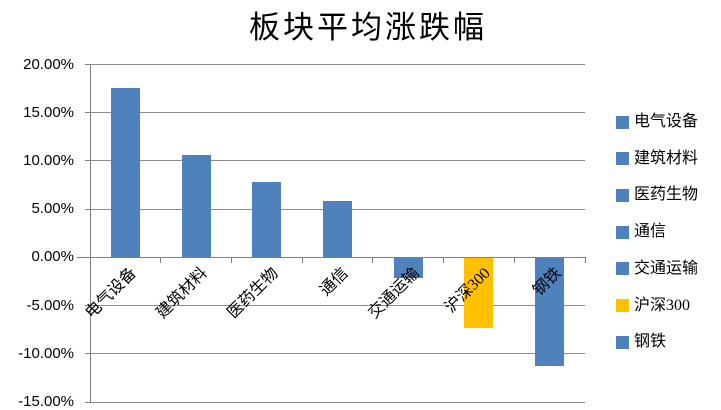 The height and width of the screenshot is (410, 721). Describe the element at coordinates (52, 257) in the screenshot. I see `y-axis-tick-label: 0.00%` at that location.